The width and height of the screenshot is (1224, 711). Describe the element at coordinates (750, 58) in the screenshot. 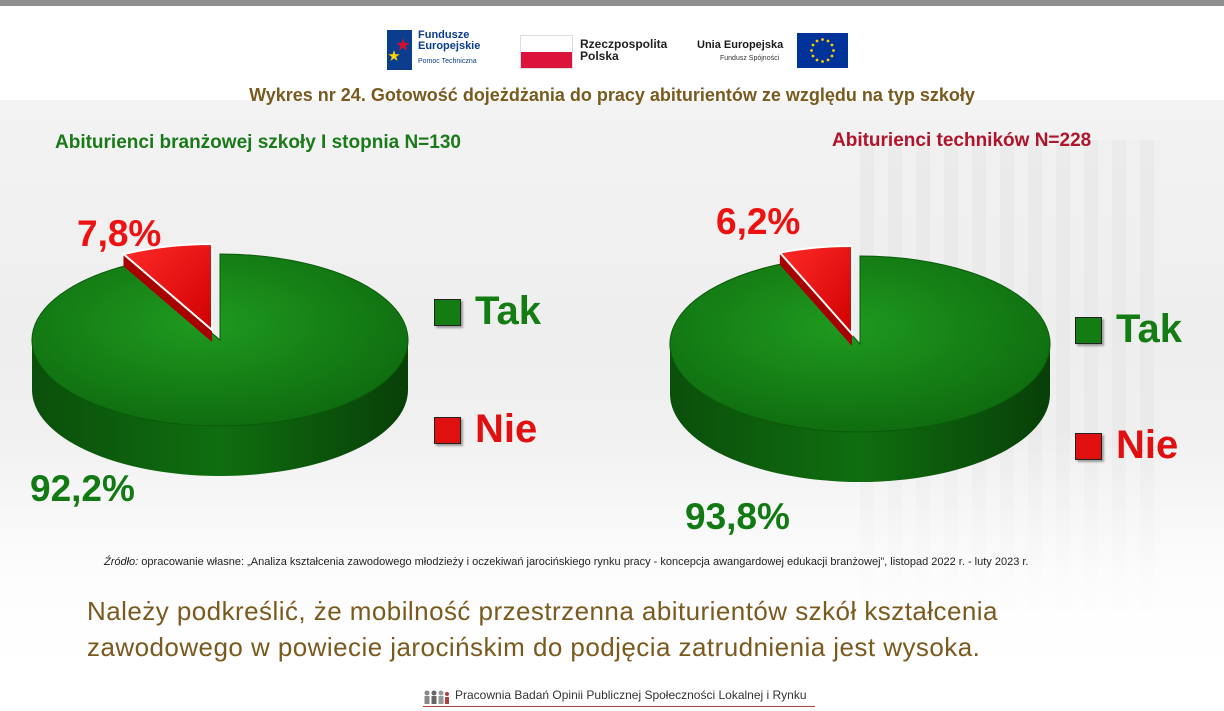

I see `eu-subtitle: Fundusz Spójności` at that location.